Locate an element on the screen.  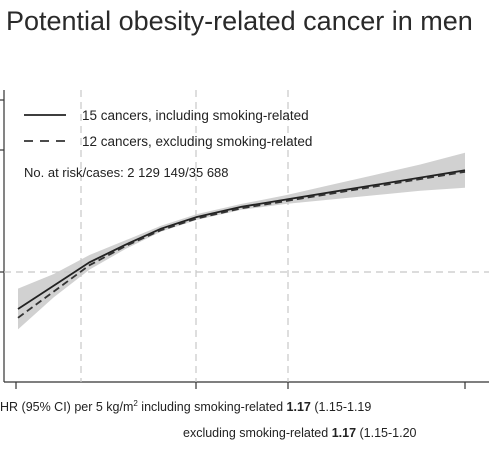
x-ticks is located at coordinates (240, 385).